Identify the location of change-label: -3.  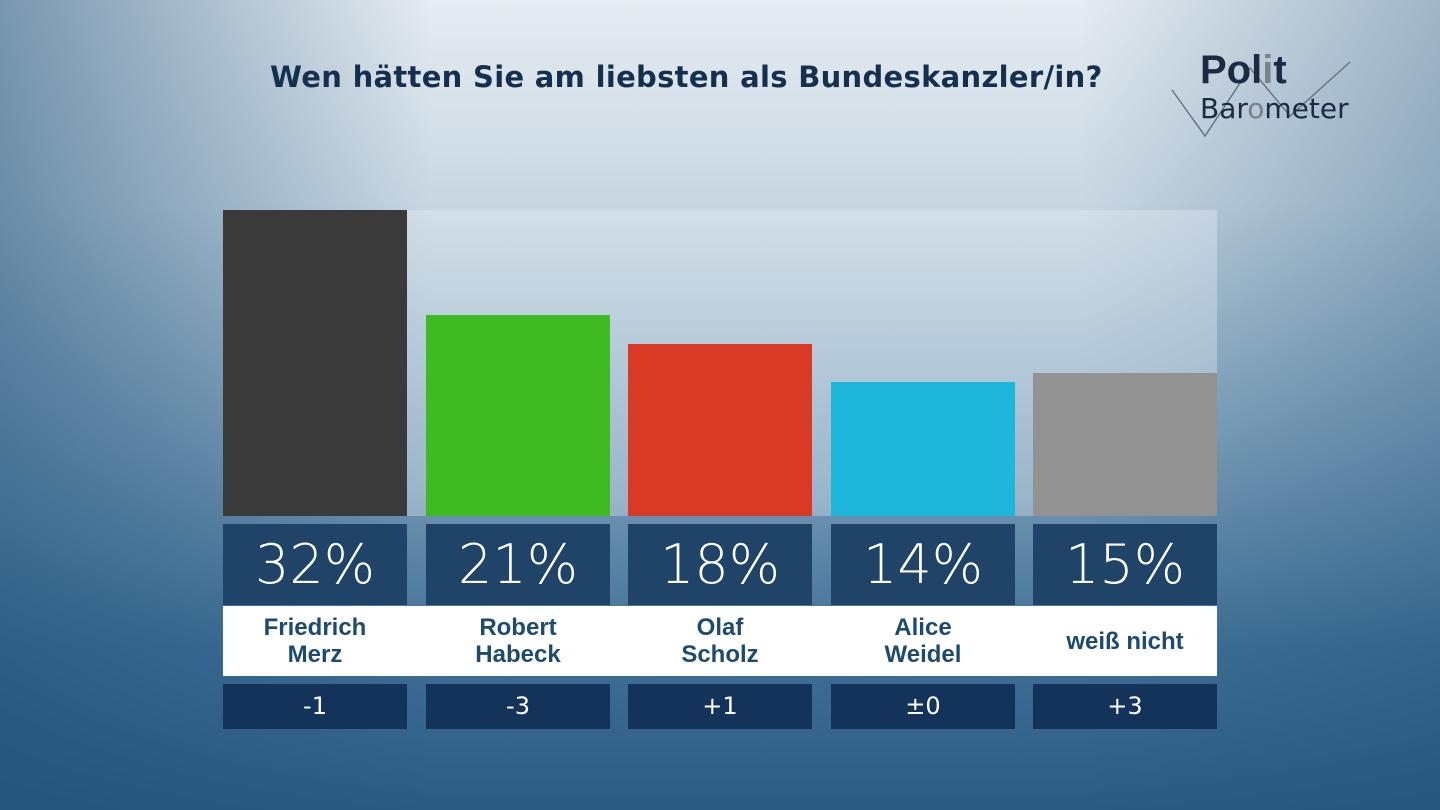
(518, 706).